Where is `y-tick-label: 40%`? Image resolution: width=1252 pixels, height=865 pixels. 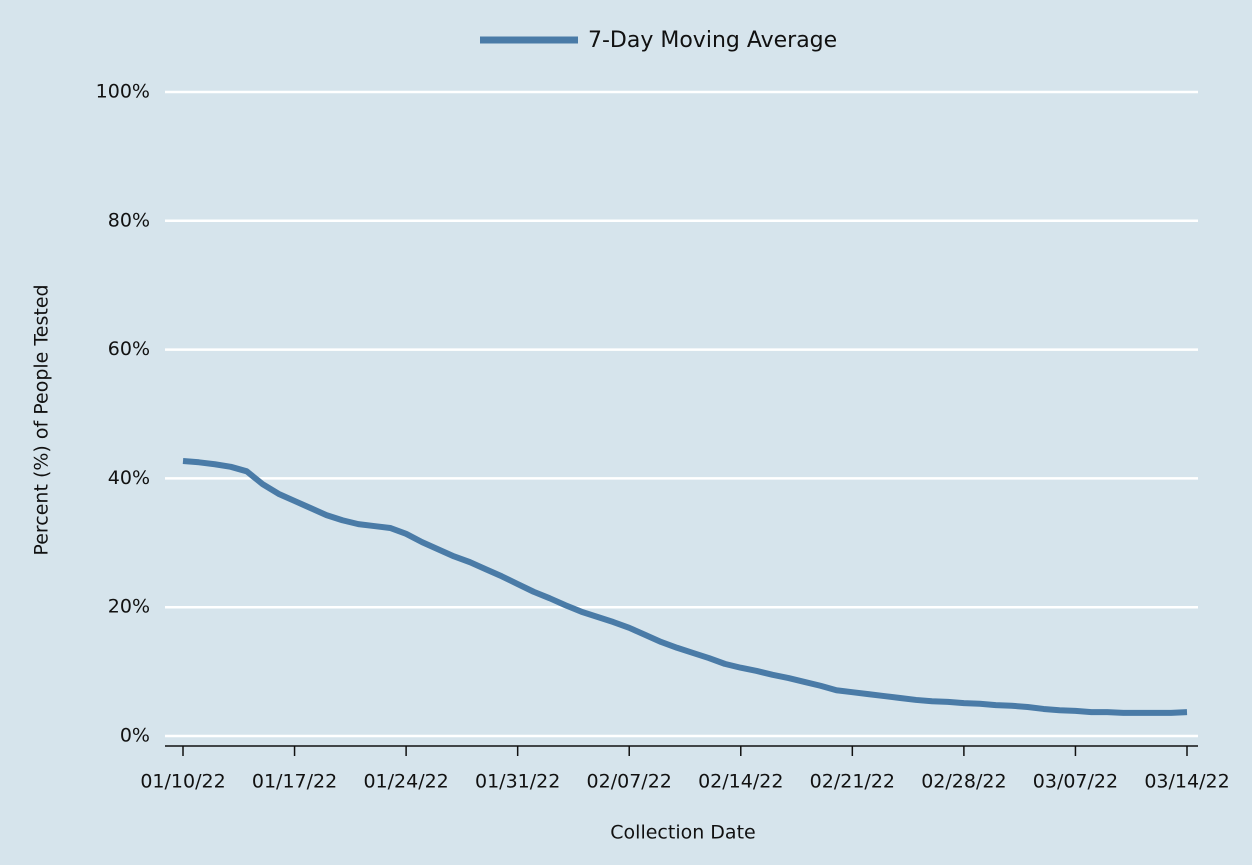
y-tick-label: 40% is located at coordinates (129, 478).